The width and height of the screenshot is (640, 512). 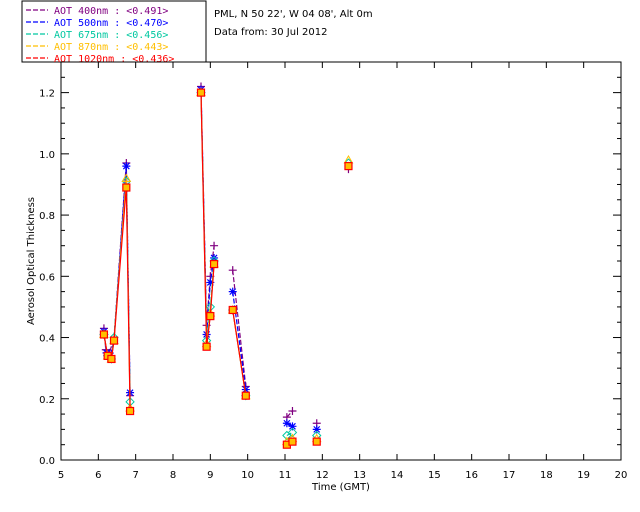 I want to click on legend-label: AOT 500nm : <0.470>, so click(x=111, y=23).